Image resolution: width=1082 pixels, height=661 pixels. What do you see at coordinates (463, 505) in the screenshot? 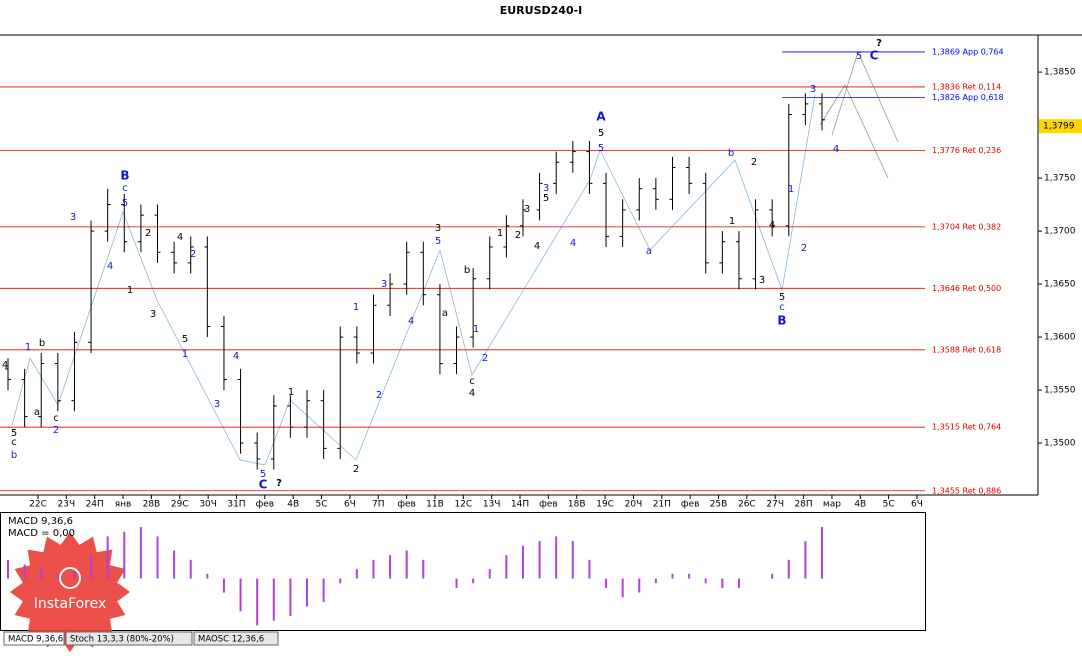
I see `x-tick-label: 12С` at bounding box center [463, 505].